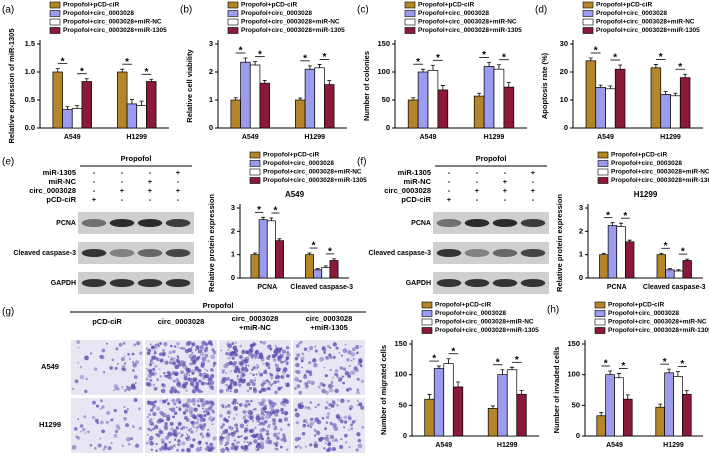 The height and width of the screenshot is (458, 709). I want to click on column-label: pCD-ciR, so click(107, 321).